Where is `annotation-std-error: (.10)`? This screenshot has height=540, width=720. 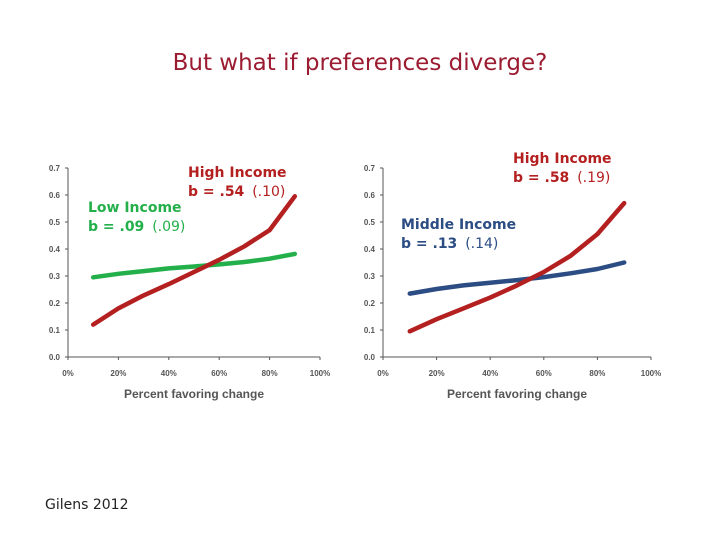 annotation-std-error: (.10) is located at coordinates (268, 192).